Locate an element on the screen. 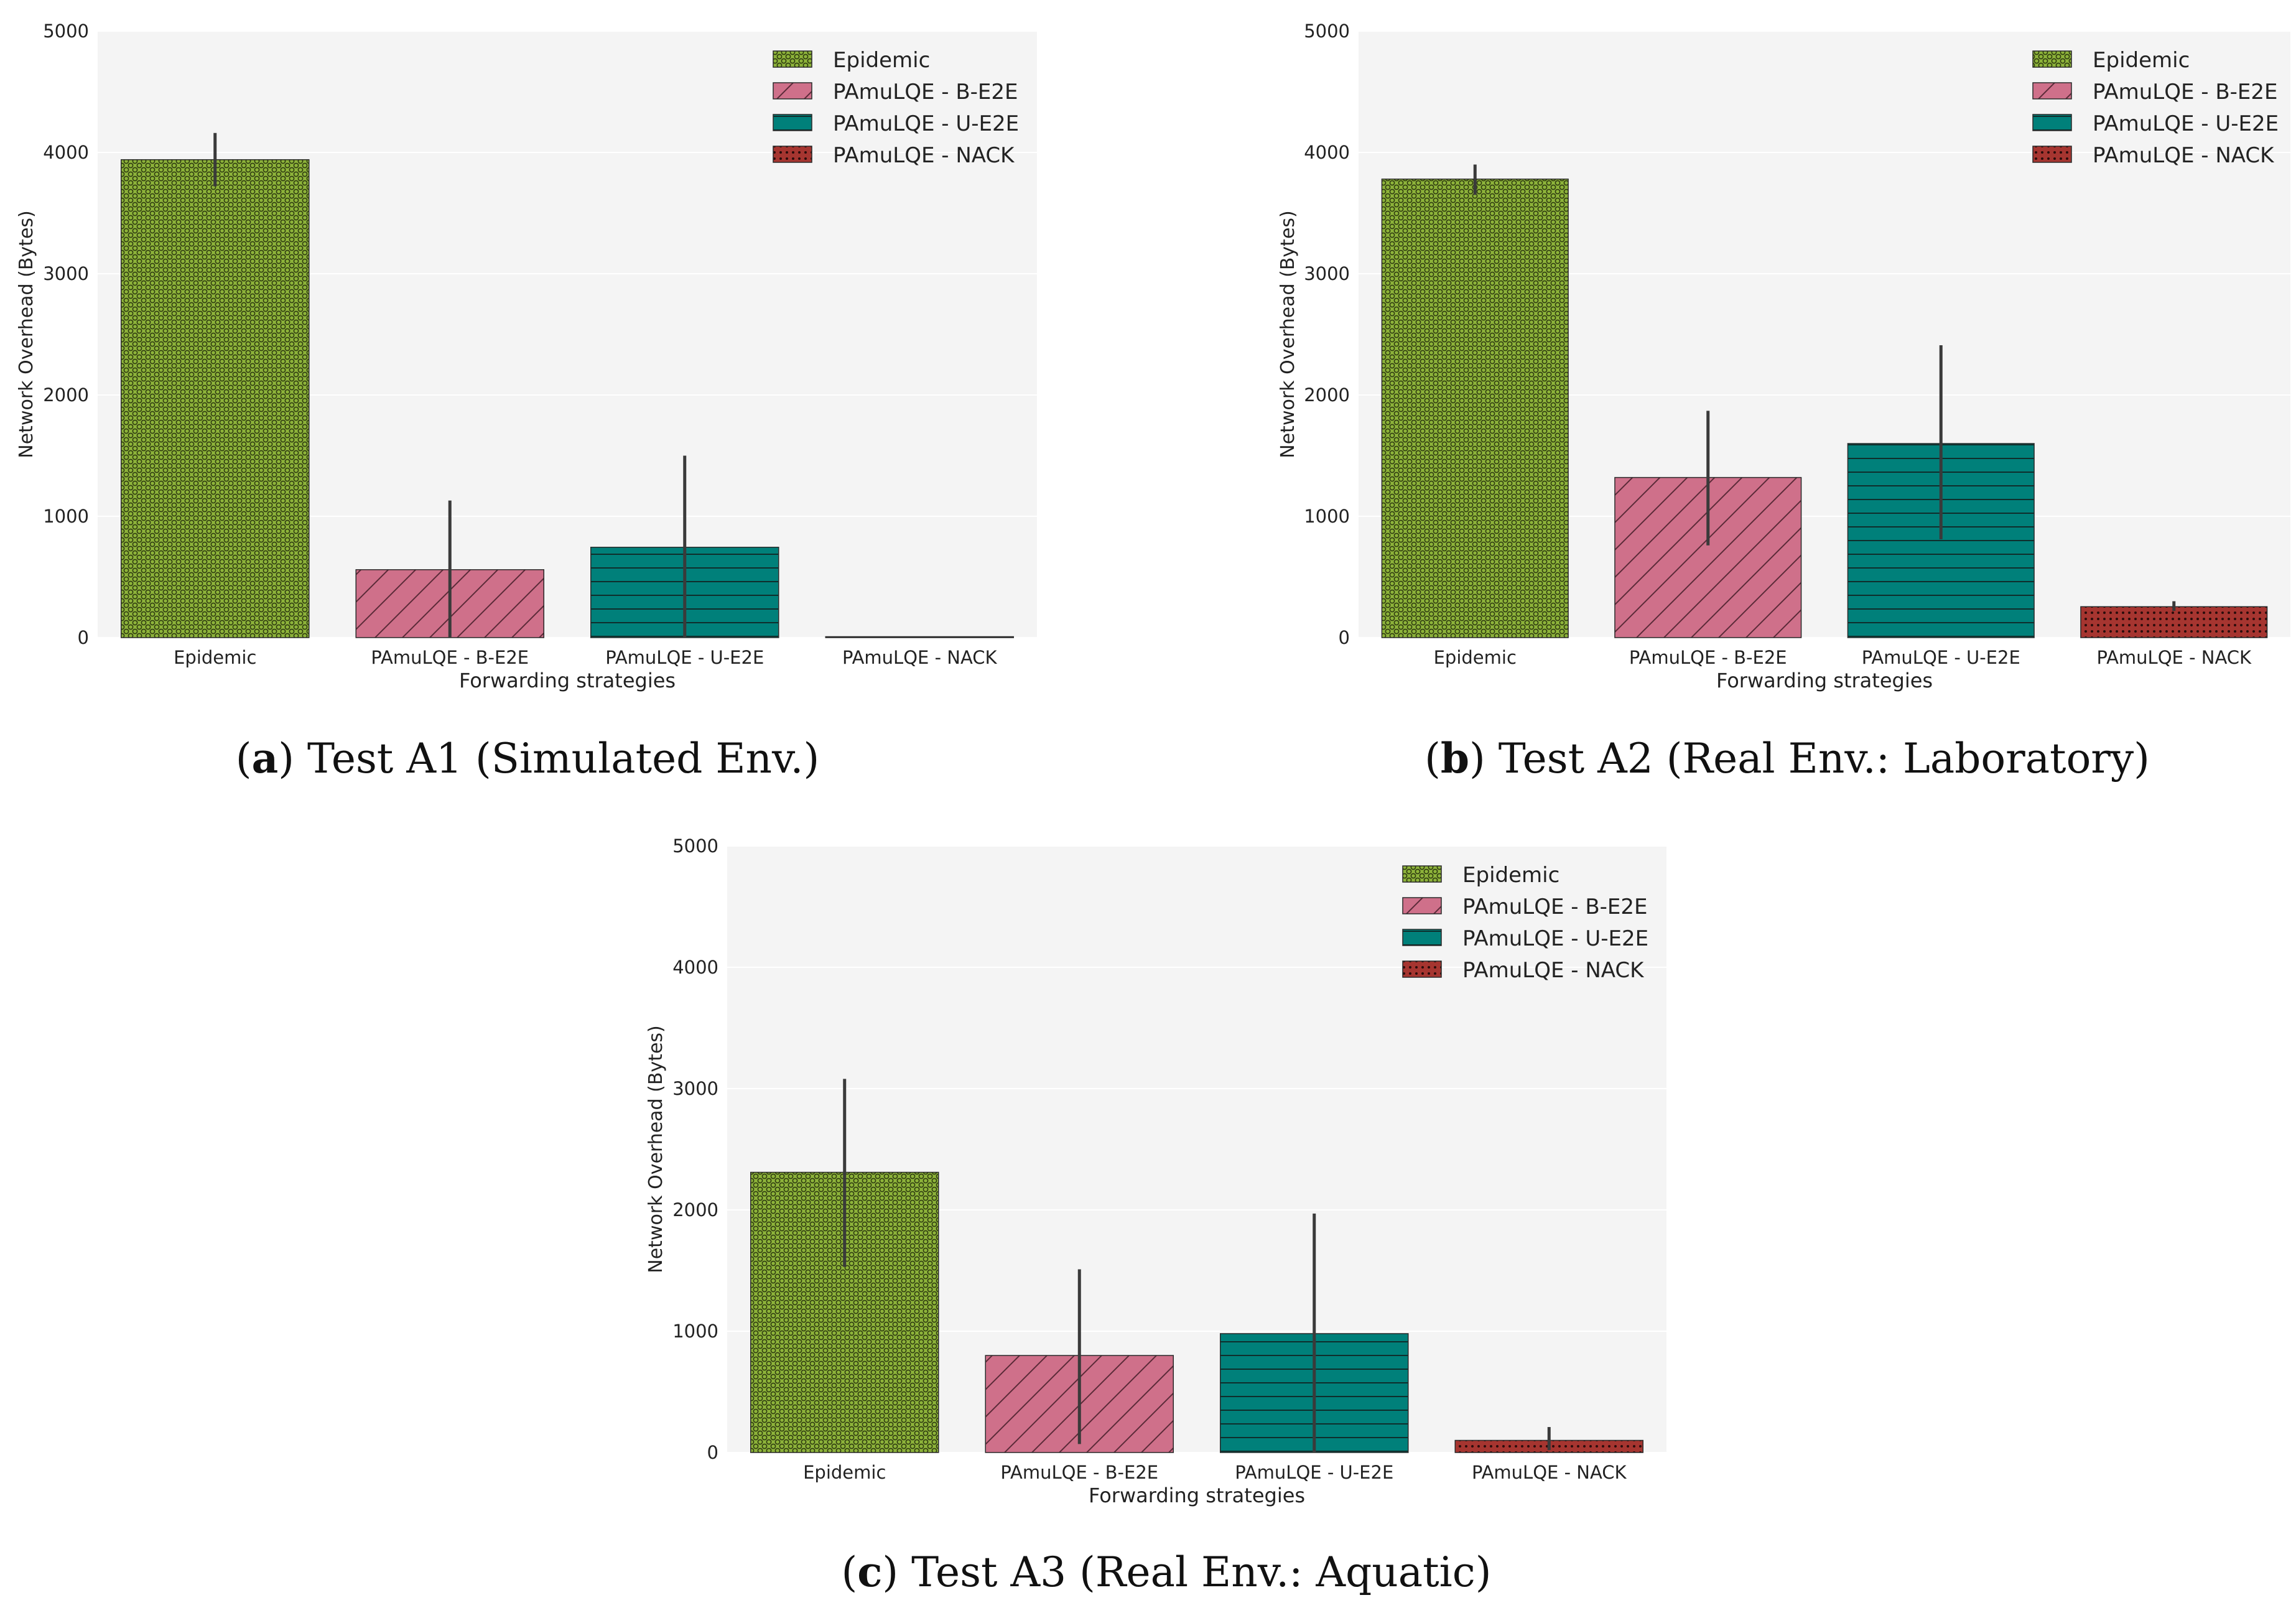 The height and width of the screenshot is (1613, 2296). caption-c-letter: c is located at coordinates (870, 1572).